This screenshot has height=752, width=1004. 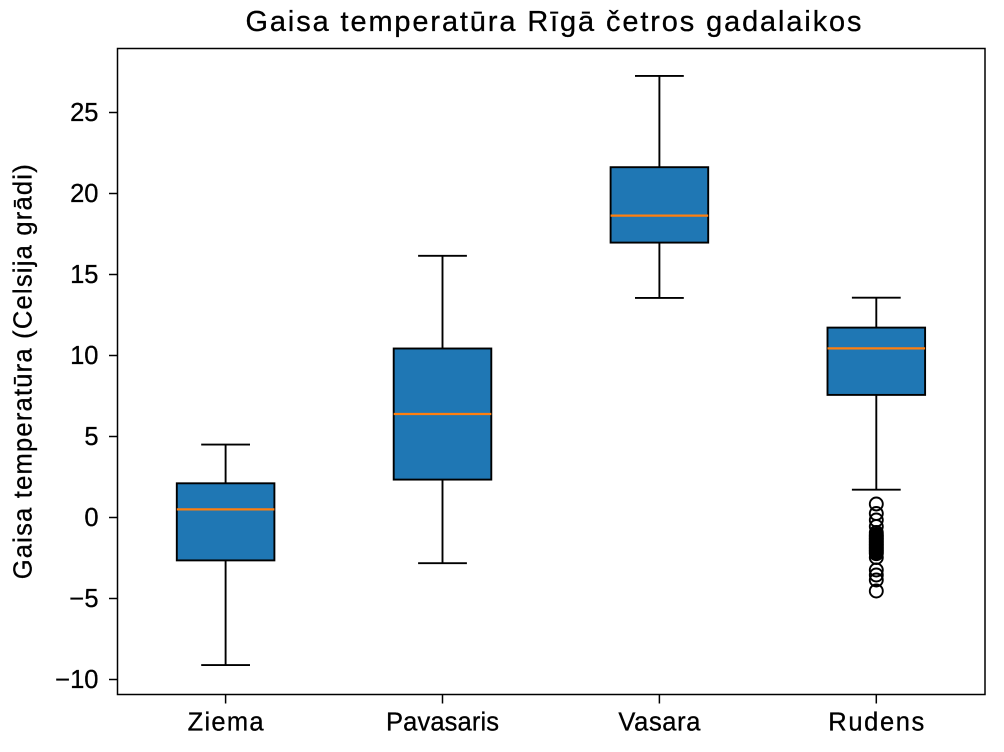 I want to click on svg-text: −10, so click(x=76, y=680).